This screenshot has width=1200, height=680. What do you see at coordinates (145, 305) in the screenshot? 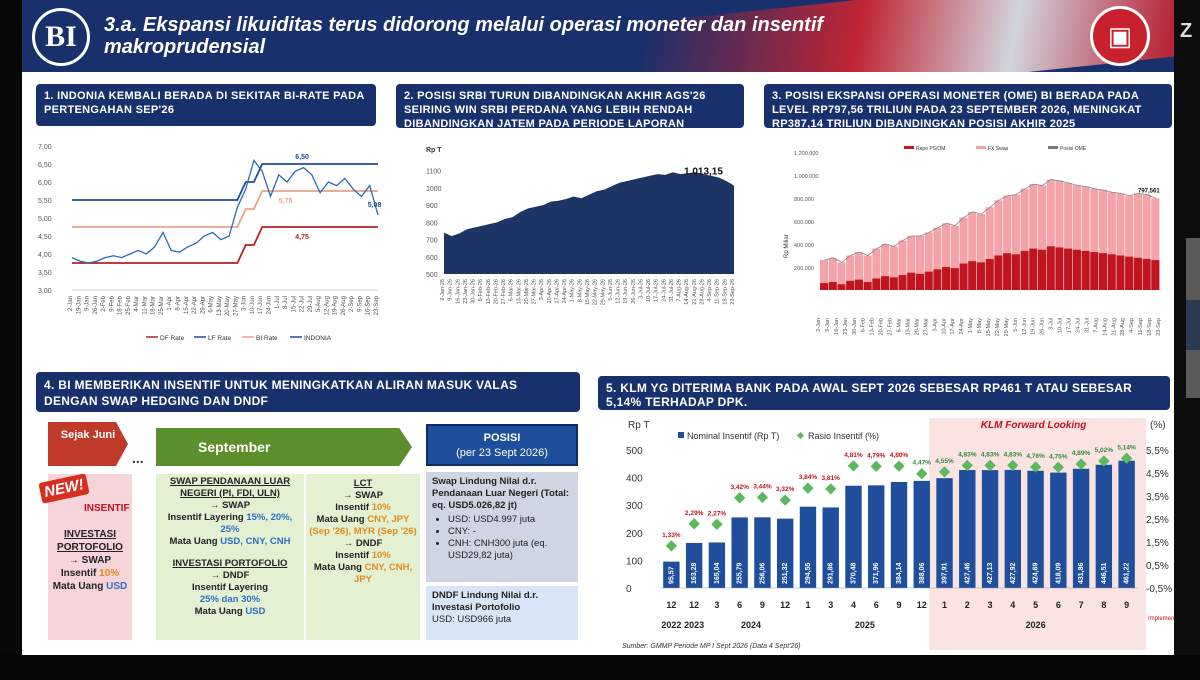
I see `x-tick-label: 11-Mar` at bounding box center [145, 305].